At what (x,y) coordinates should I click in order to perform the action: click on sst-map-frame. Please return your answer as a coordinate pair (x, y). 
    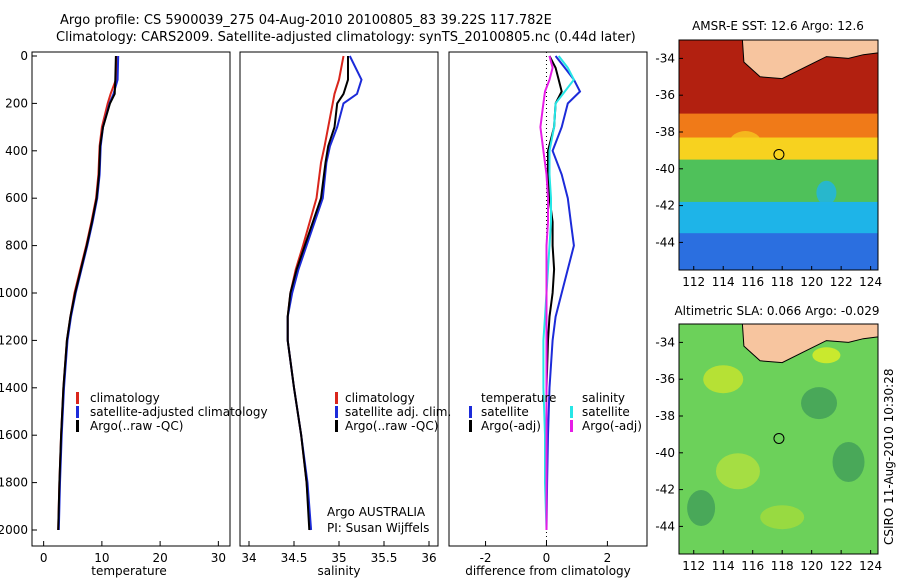
    Looking at the image, I should click on (778, 155).